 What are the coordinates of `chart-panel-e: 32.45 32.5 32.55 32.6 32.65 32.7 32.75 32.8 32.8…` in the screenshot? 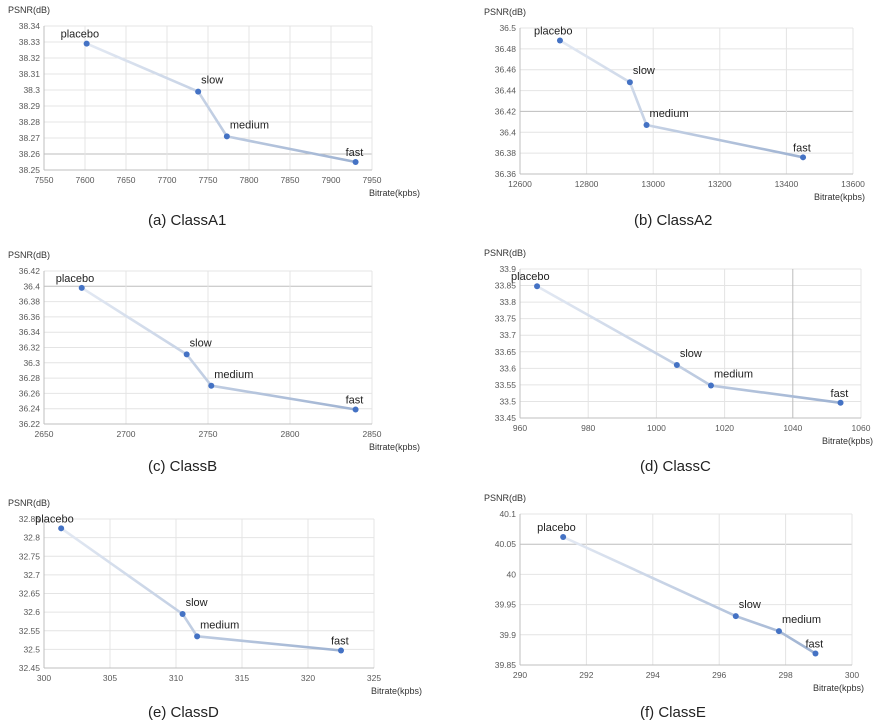 It's located at (215, 595).